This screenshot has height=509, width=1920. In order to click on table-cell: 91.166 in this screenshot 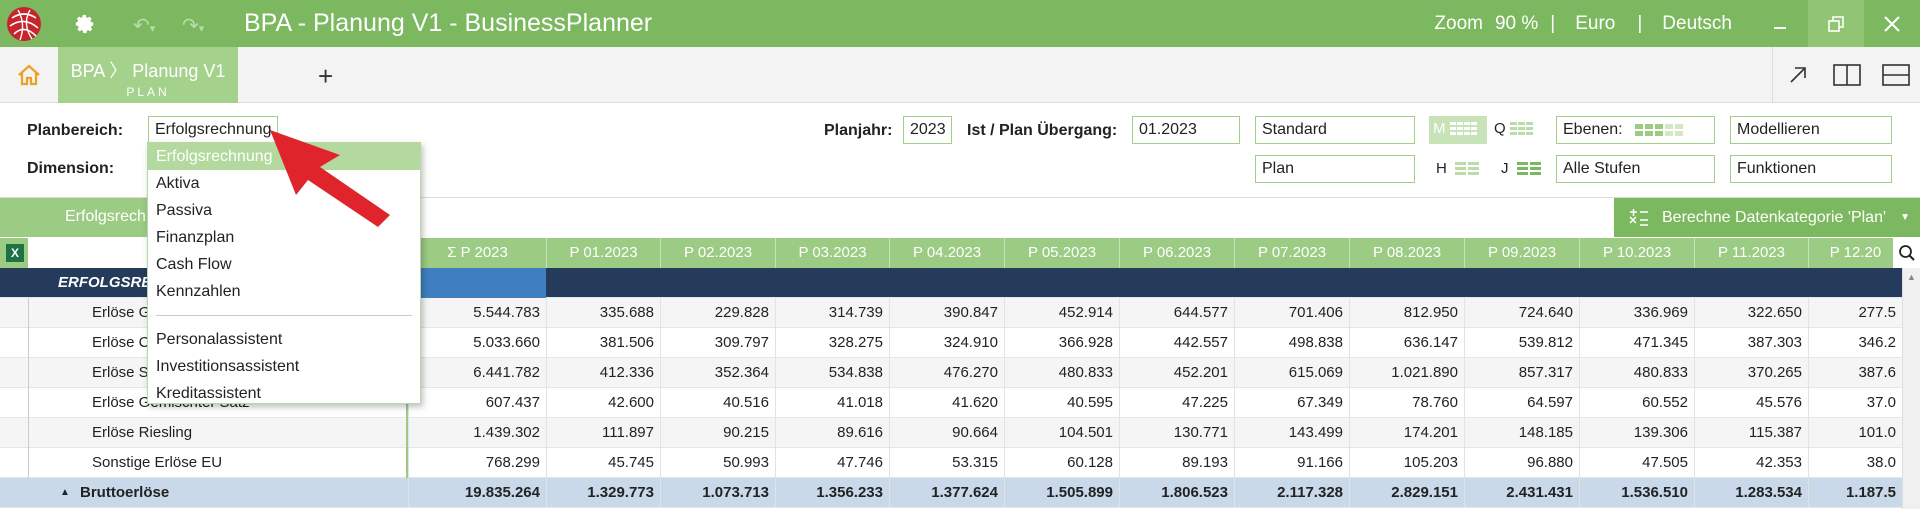, I will do `click(1291, 463)`.